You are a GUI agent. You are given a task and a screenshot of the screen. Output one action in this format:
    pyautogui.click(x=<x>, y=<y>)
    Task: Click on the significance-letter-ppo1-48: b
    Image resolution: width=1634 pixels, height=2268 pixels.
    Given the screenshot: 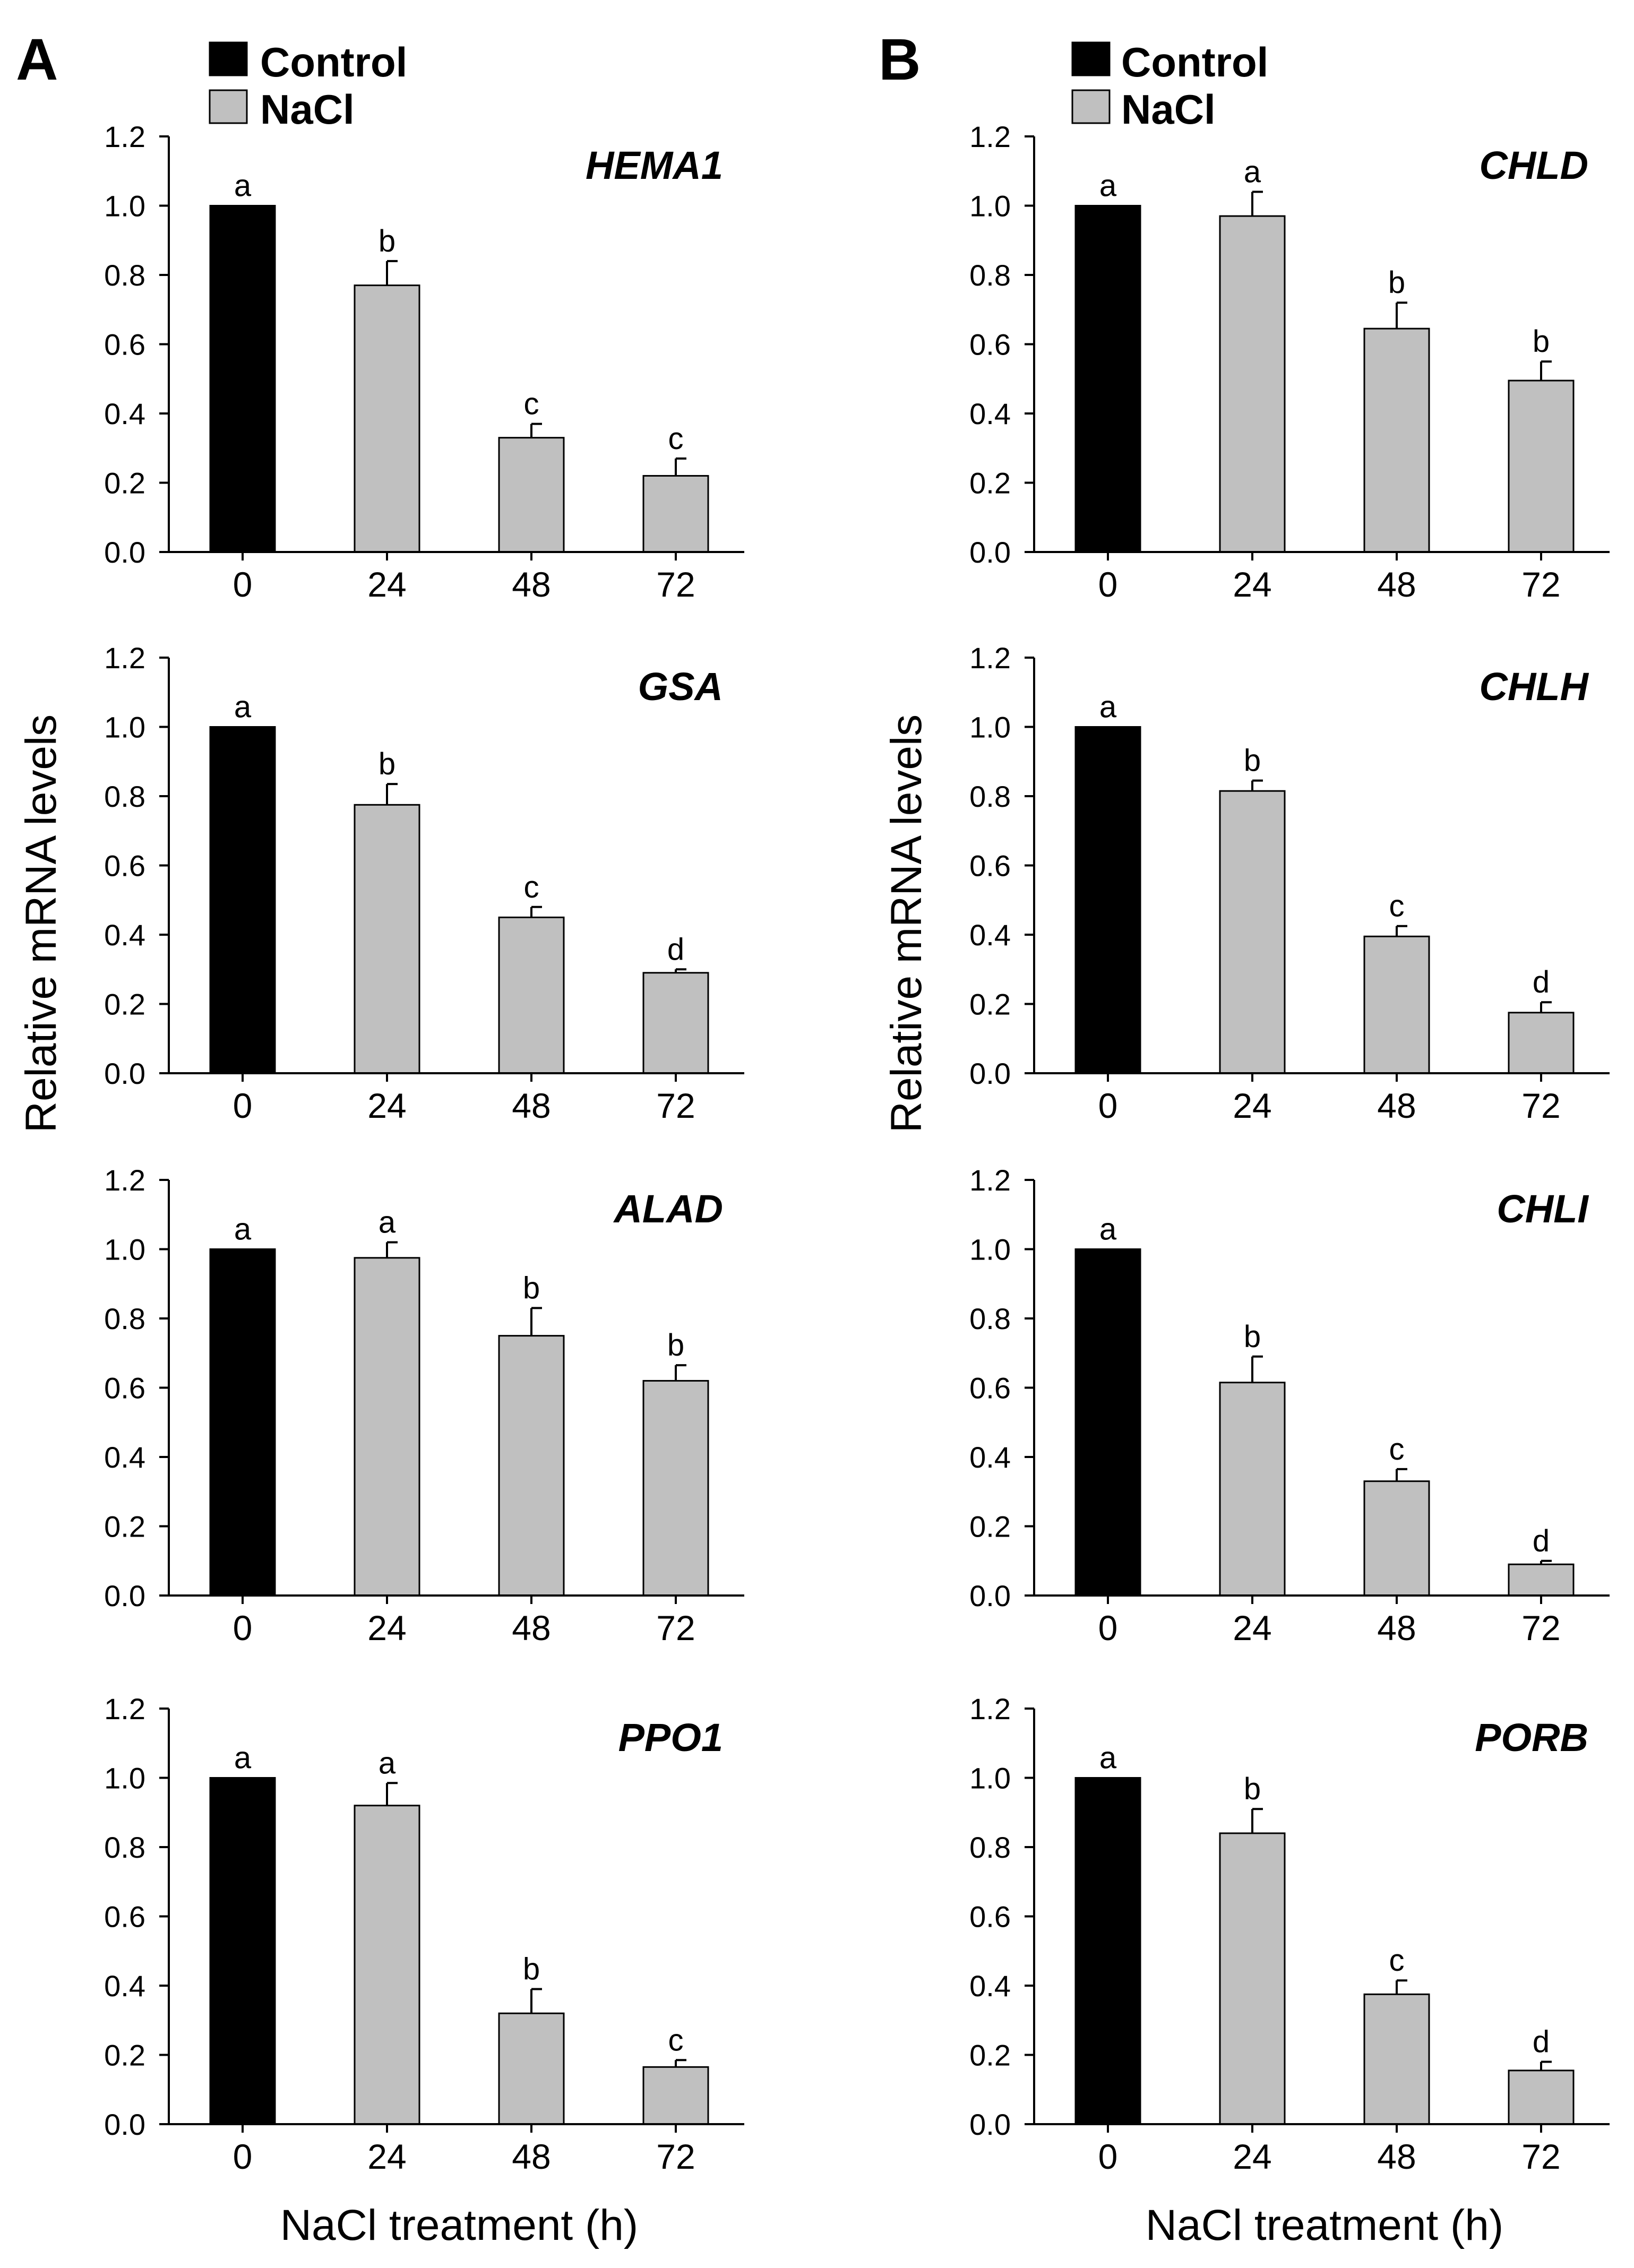 What is the action you would take?
    pyautogui.click(x=531, y=1969)
    